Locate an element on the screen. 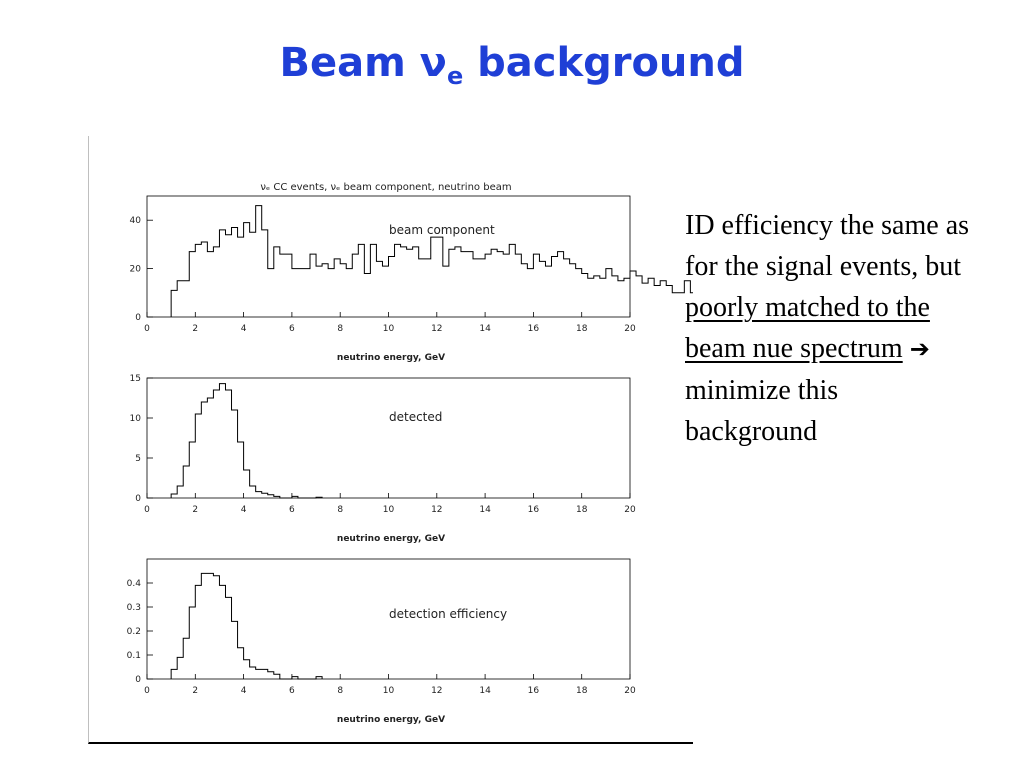  x-axis-label-1: neutrino energy, GeV is located at coordinates (391, 358).